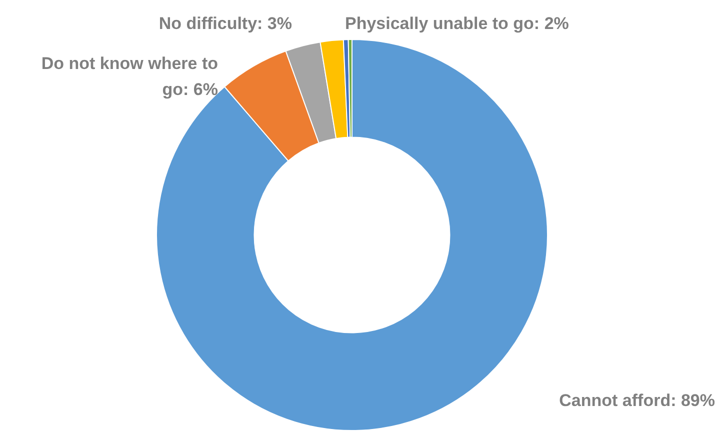 The image size is (718, 443). What do you see at coordinates (457, 24) in the screenshot?
I see `slice-label: Physically unable to go: 2%` at bounding box center [457, 24].